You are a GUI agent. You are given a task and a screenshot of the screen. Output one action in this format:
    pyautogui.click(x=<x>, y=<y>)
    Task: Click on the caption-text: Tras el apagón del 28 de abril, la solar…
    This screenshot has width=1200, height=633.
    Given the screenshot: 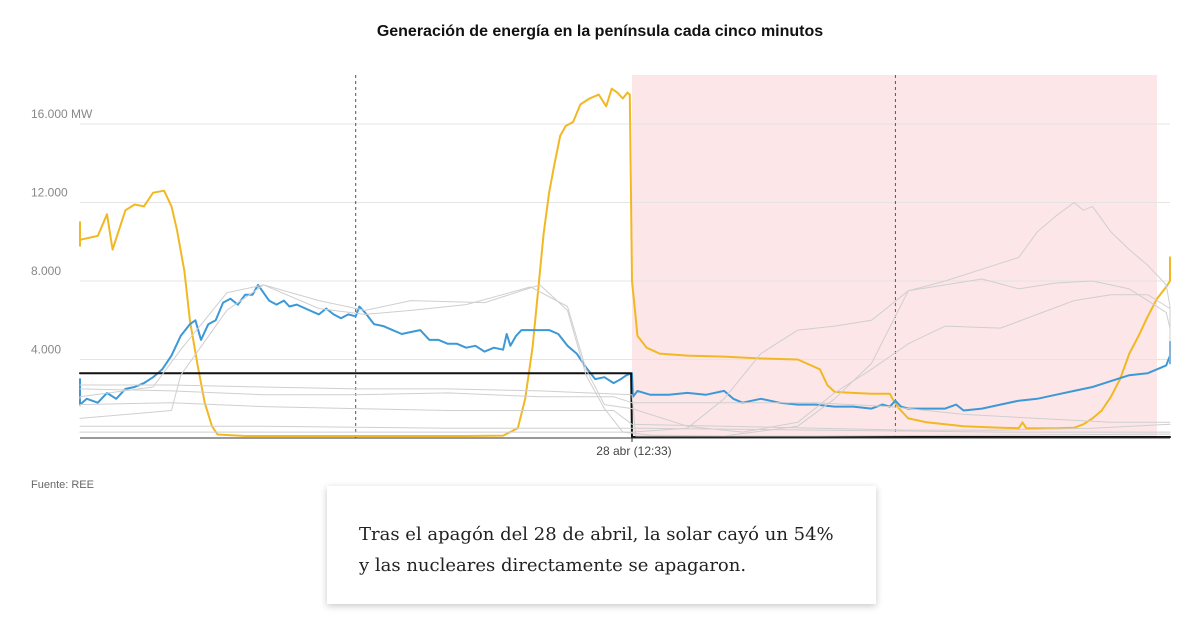 What is the action you would take?
    pyautogui.click(x=596, y=550)
    